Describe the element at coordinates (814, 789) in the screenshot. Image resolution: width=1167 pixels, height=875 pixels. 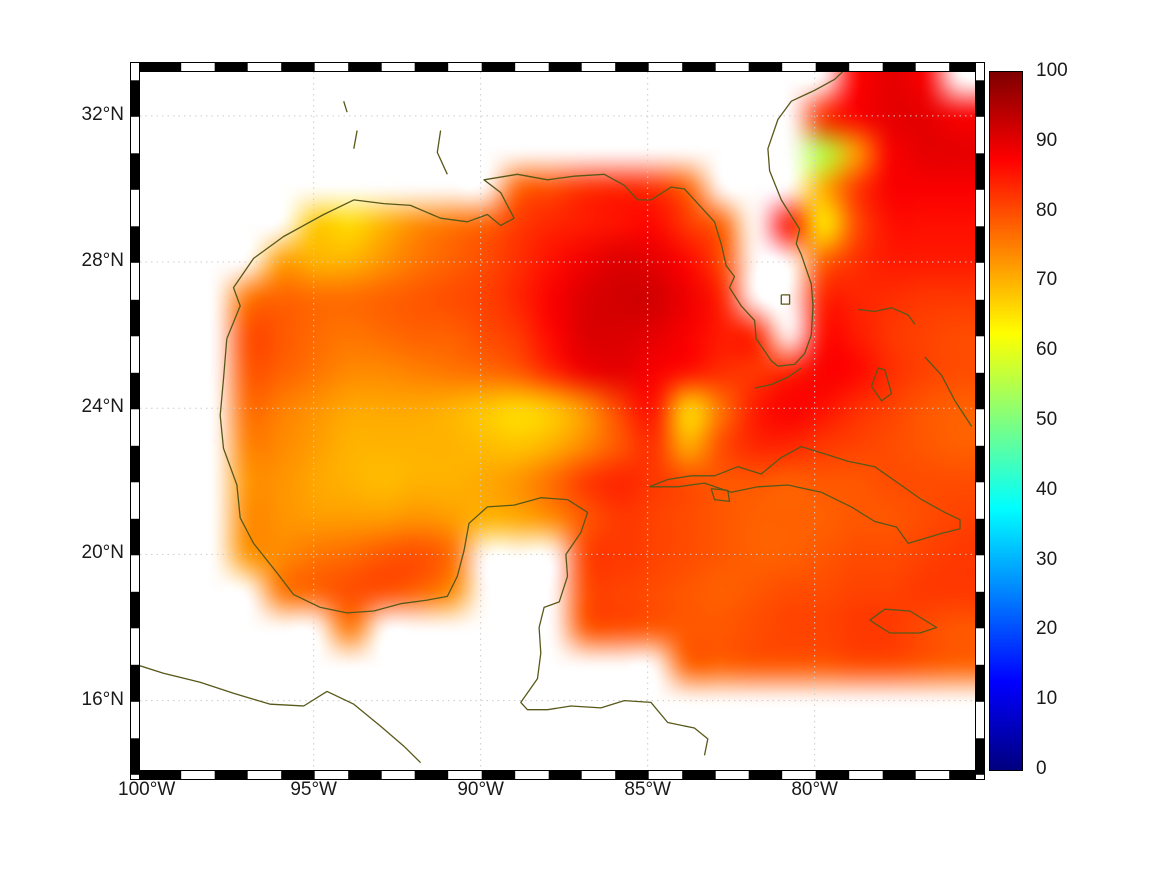
I see `x-tick-label: 80°W` at that location.